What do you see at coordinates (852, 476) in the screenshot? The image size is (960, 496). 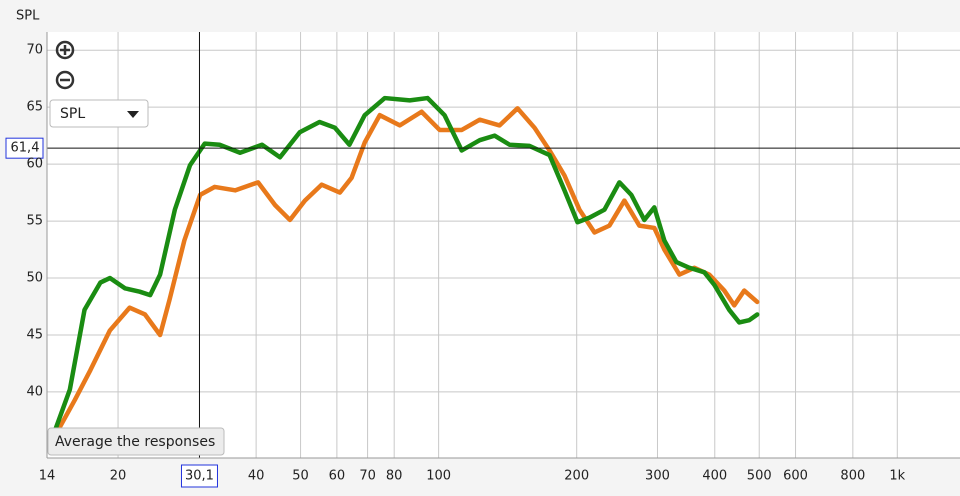 I see `x-tick-label: 800` at bounding box center [852, 476].